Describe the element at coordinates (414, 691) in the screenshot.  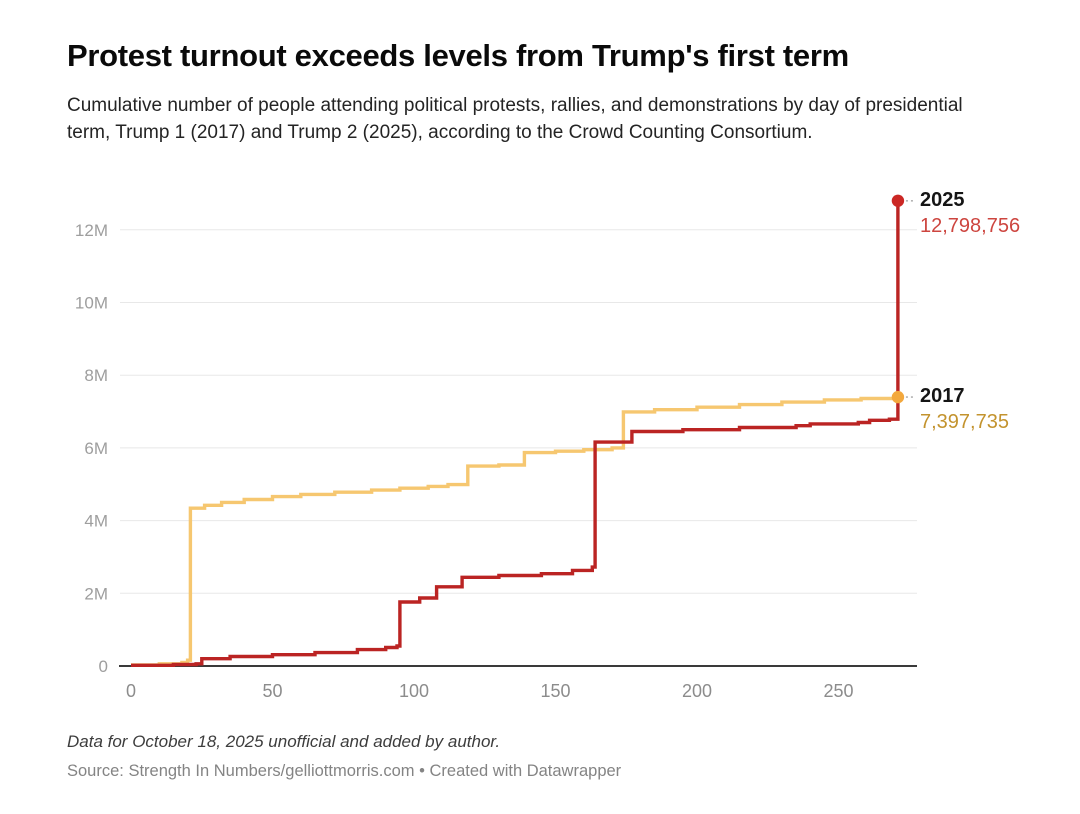
I see `x-tick-label: 100` at that location.